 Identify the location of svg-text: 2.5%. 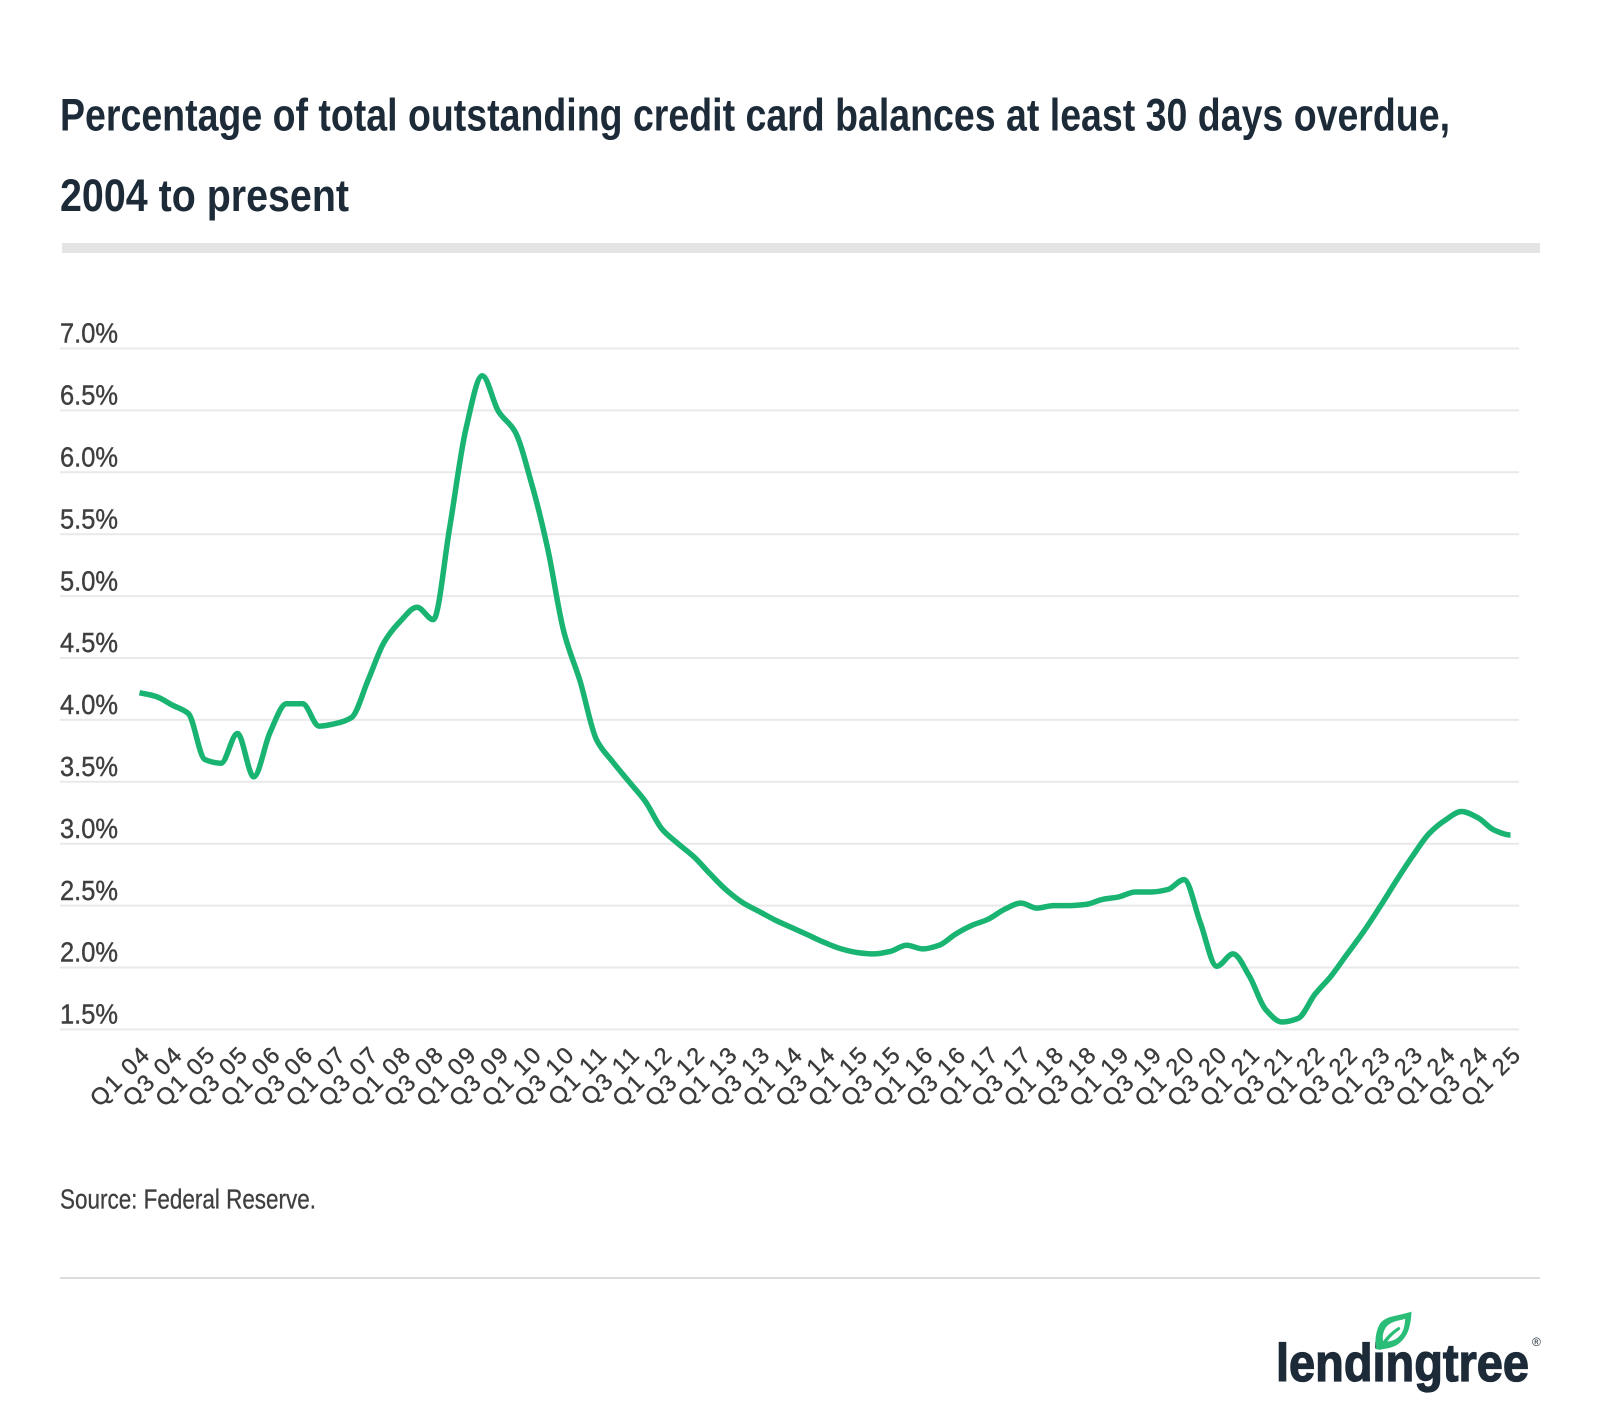
(89, 890).